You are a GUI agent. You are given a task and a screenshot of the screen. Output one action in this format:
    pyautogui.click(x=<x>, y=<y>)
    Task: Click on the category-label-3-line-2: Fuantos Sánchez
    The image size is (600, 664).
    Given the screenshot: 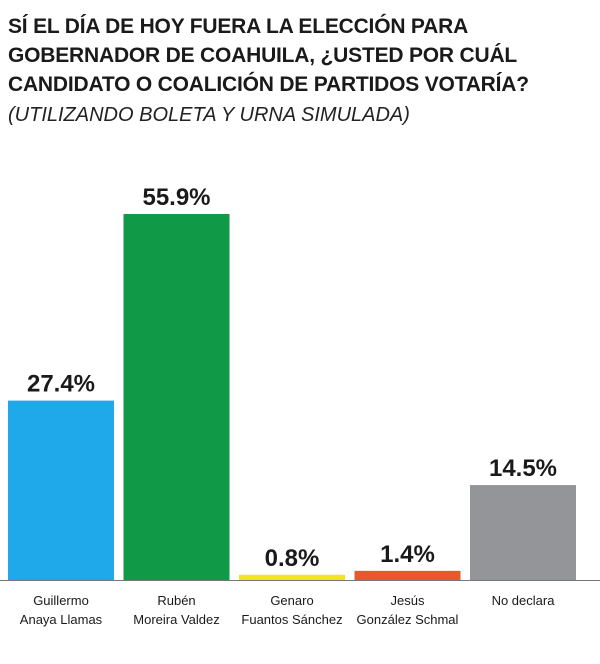 What is the action you would take?
    pyautogui.click(x=291, y=619)
    